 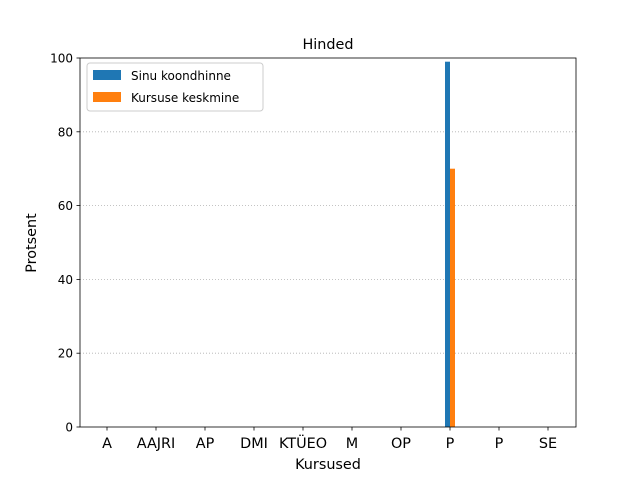 I want to click on y-tick-label: 0, so click(x=69, y=428).